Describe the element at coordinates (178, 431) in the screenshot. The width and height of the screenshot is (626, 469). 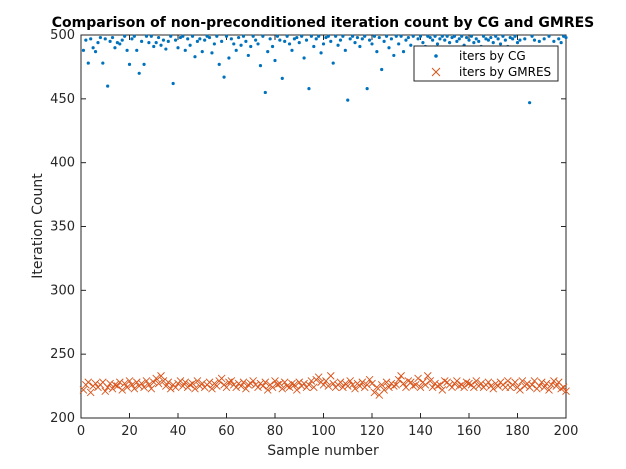
I see `x-tick-label: 40` at that location.